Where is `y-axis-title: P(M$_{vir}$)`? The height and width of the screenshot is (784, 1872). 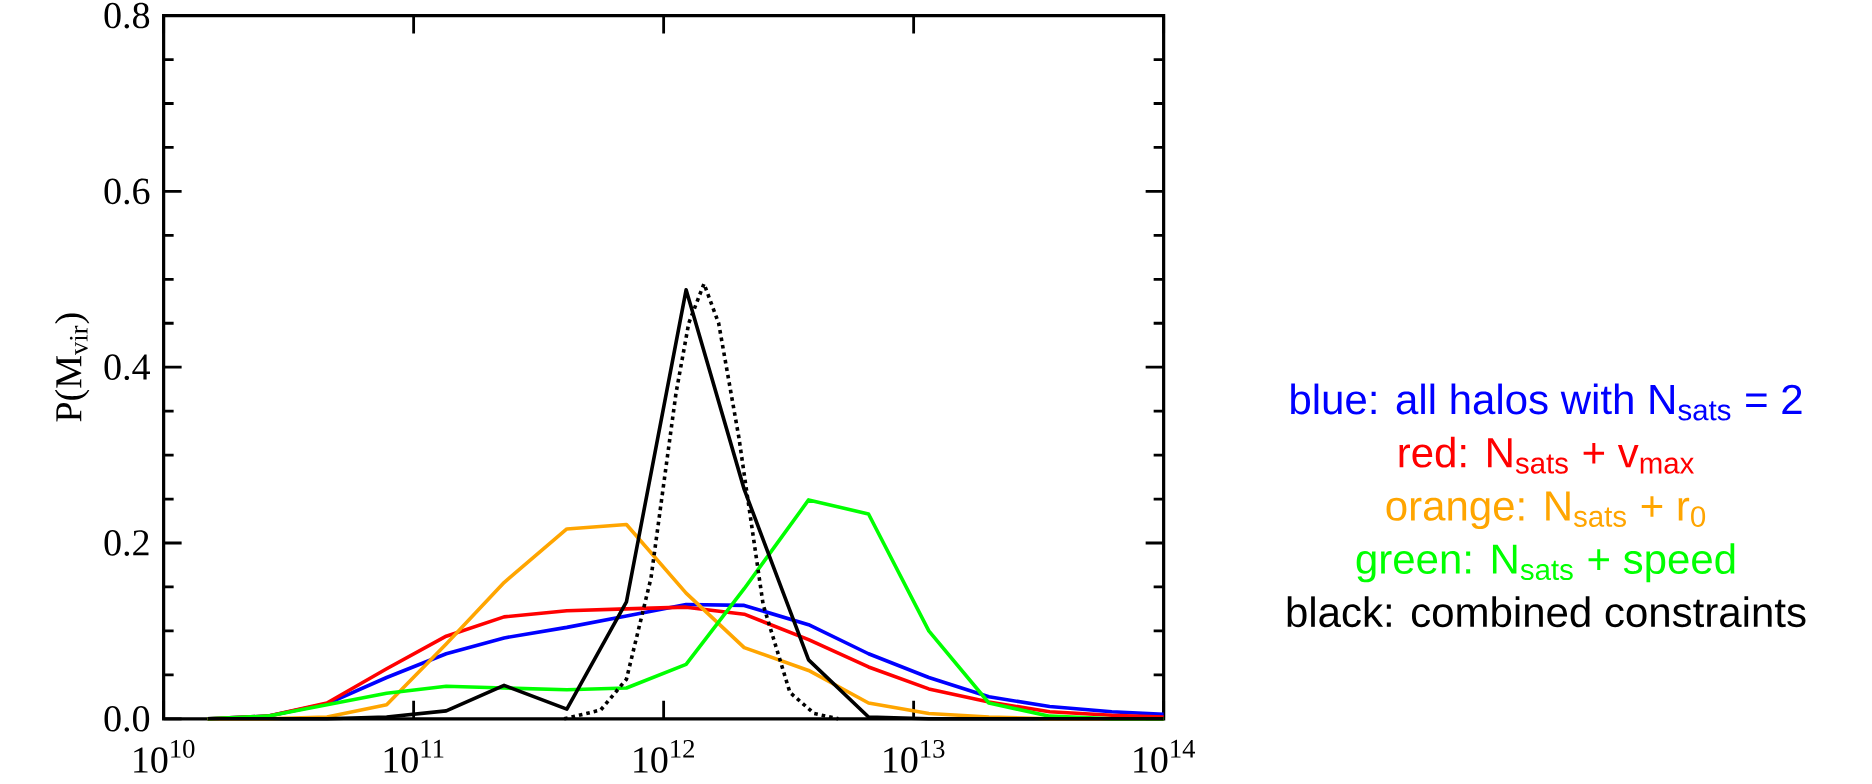 y-axis-title: P(M$_{vir}$) is located at coordinates (72, 367).